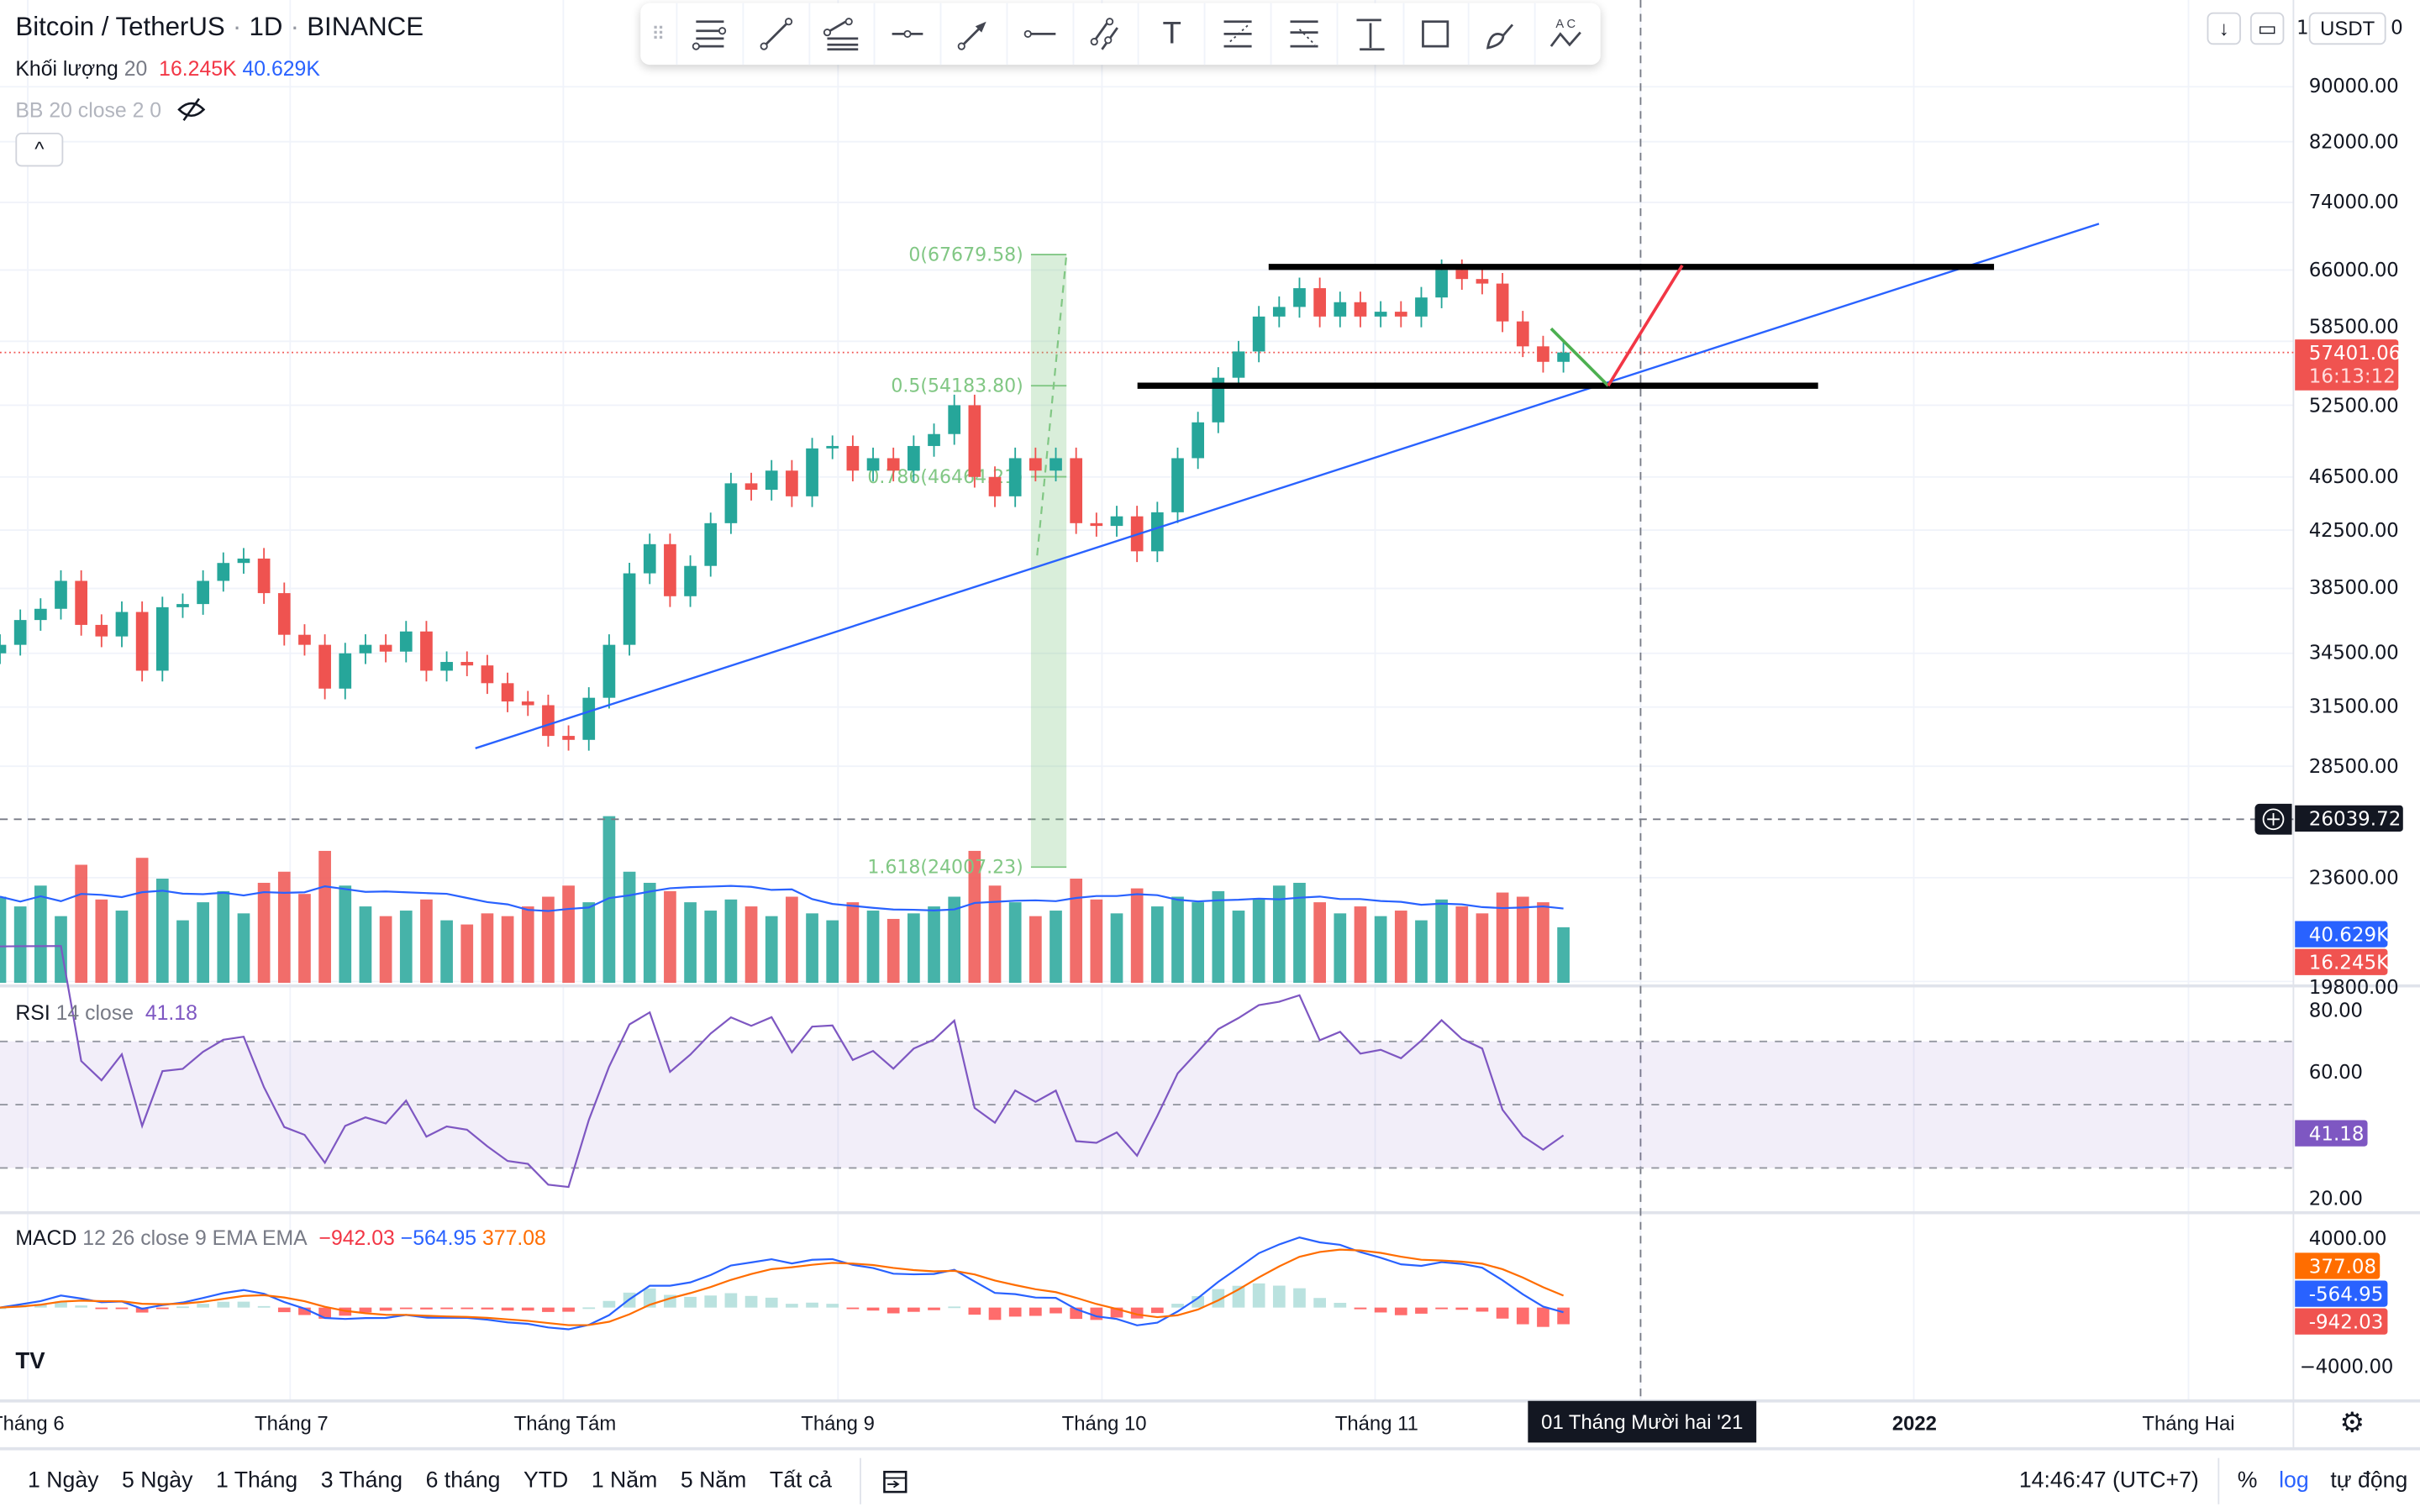  Describe the element at coordinates (975, 34) in the screenshot. I see `arrow-icon` at that location.